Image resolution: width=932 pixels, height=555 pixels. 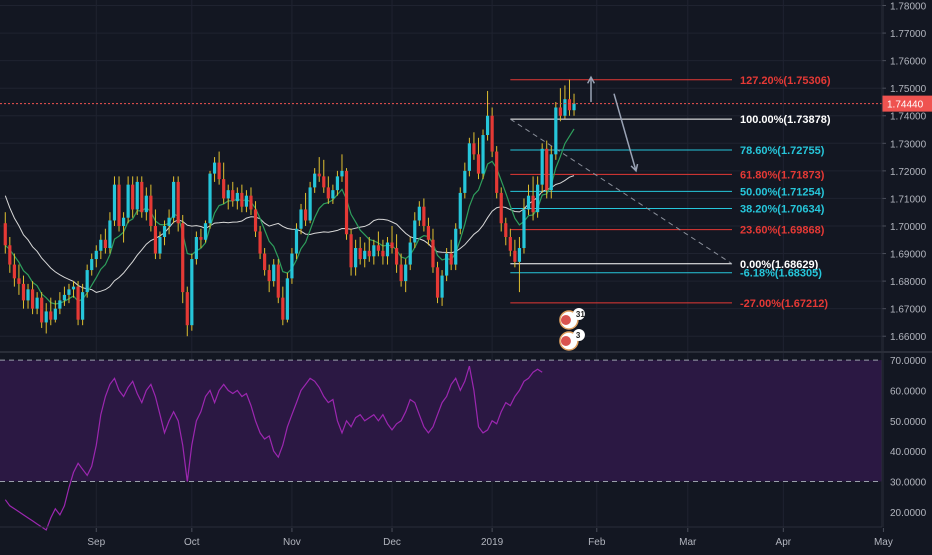 What do you see at coordinates (908, 452) in the screenshot?
I see `rsi-tick-label: 40.0000` at bounding box center [908, 452].